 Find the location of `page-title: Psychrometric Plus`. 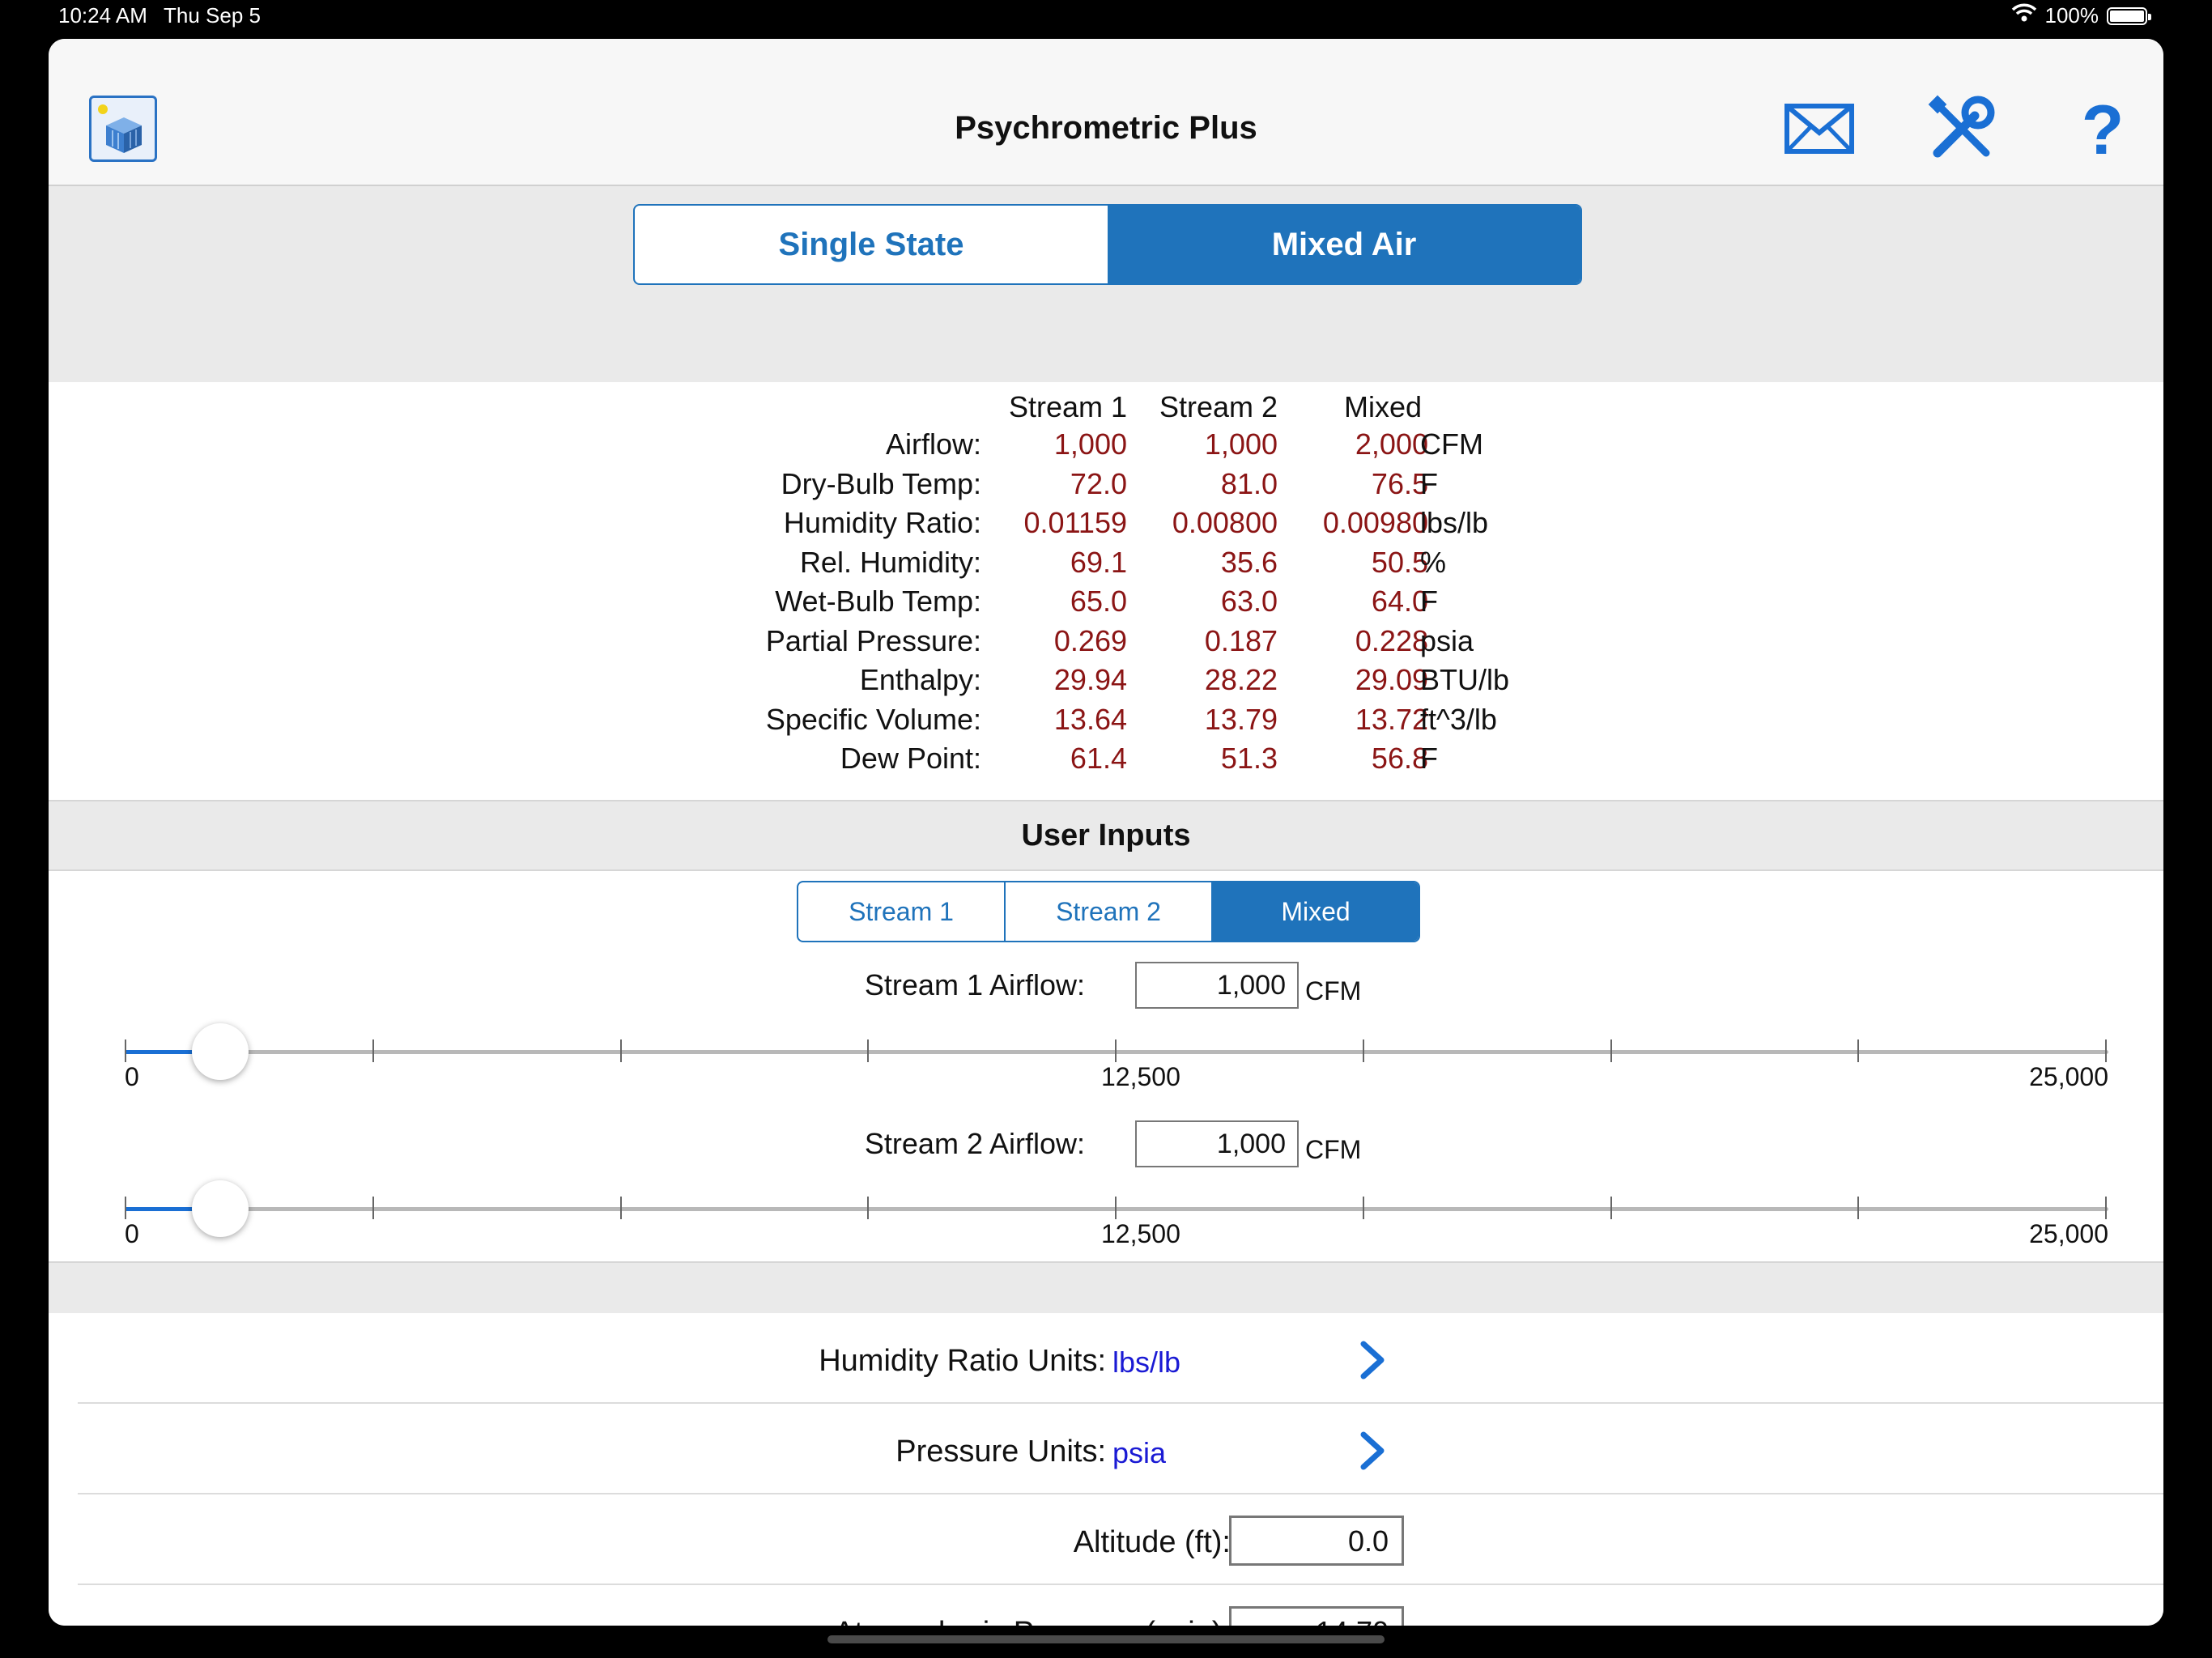

page-title: Psychrometric Plus is located at coordinates (1106, 128).